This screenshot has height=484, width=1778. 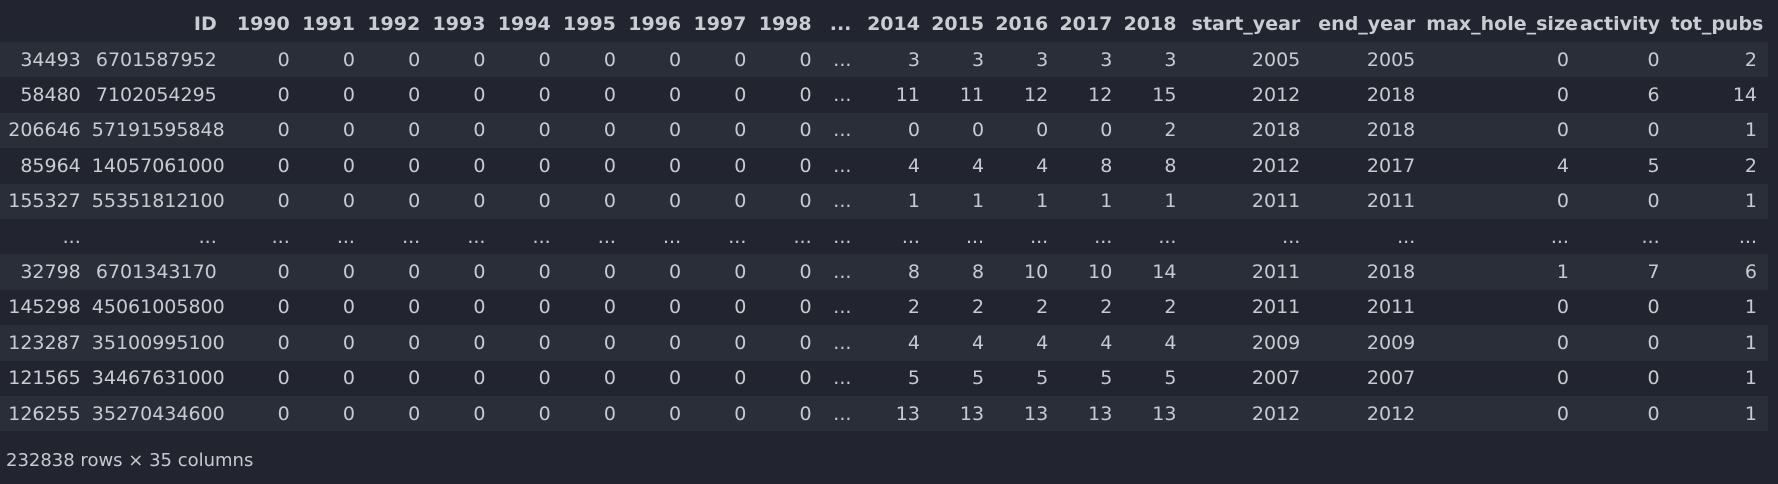 What do you see at coordinates (1022, 23) in the screenshot?
I see `column-header: 2016` at bounding box center [1022, 23].